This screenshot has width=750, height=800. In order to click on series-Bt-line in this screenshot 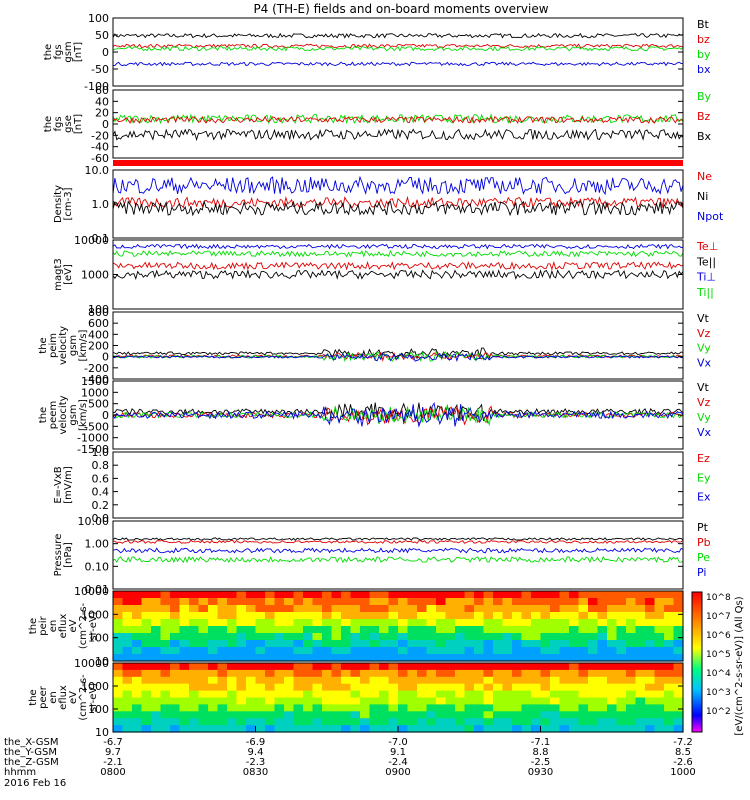, I will do `click(398, 35)`.